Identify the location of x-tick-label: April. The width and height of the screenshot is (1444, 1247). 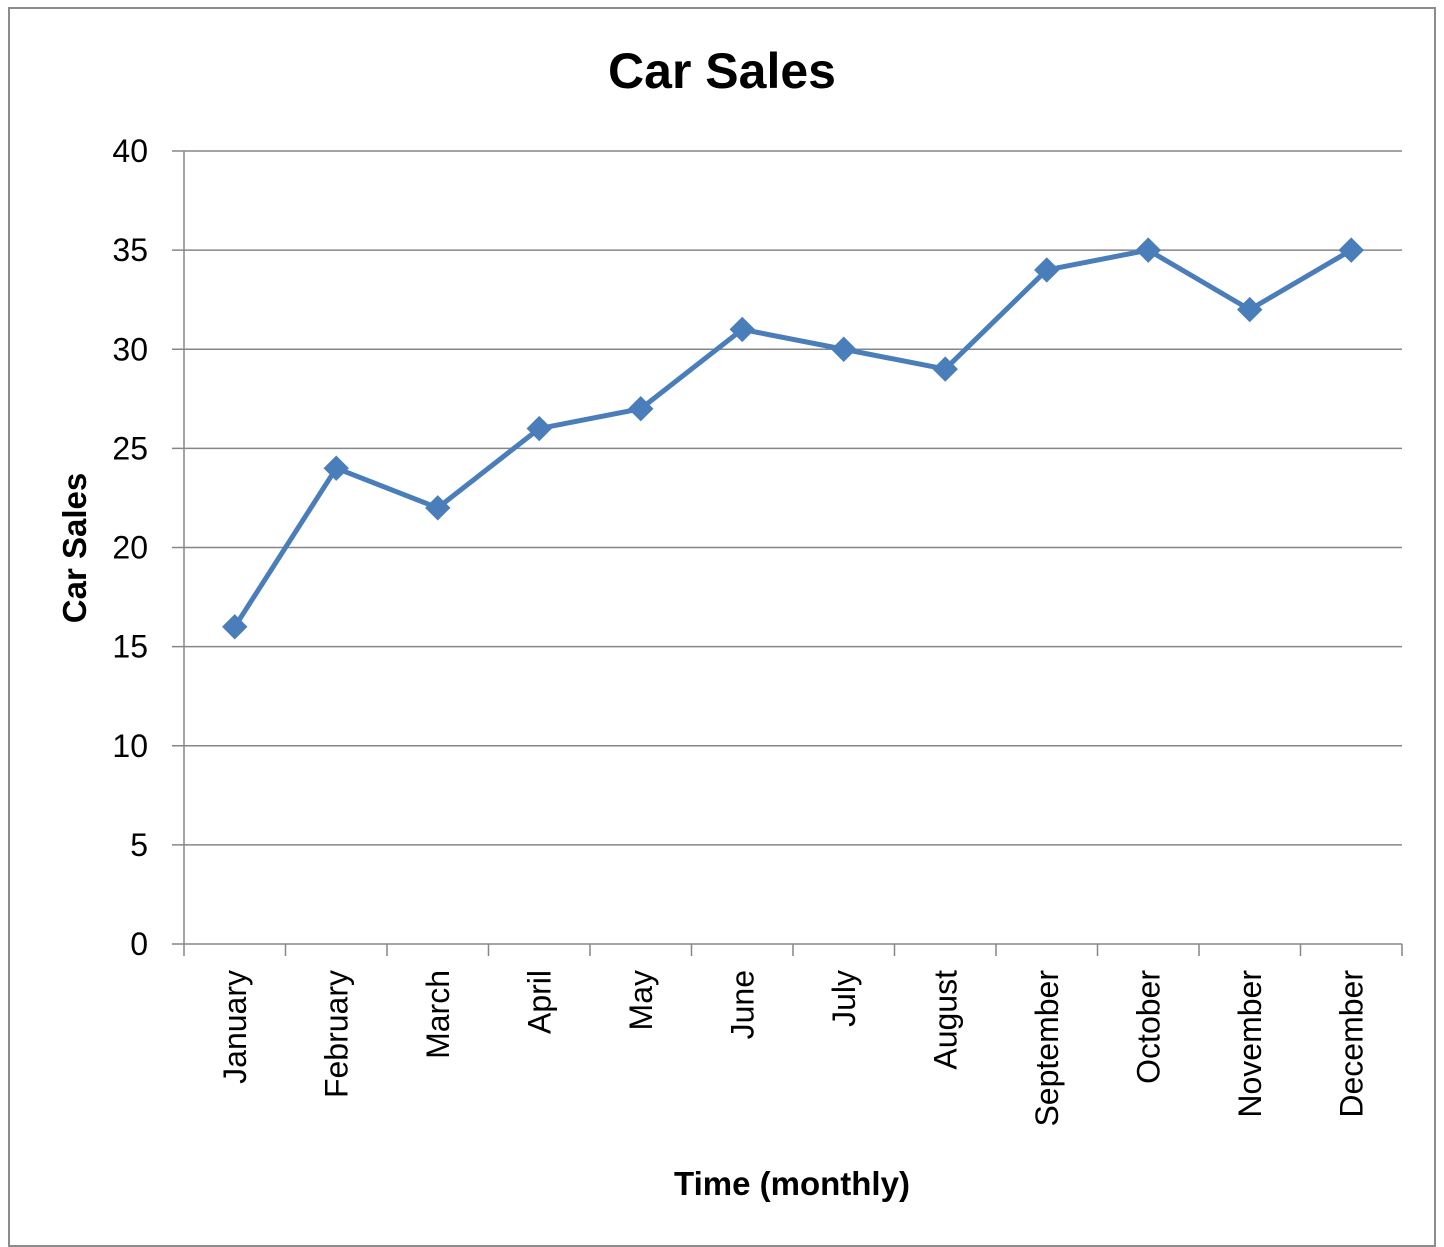
(539, 1002).